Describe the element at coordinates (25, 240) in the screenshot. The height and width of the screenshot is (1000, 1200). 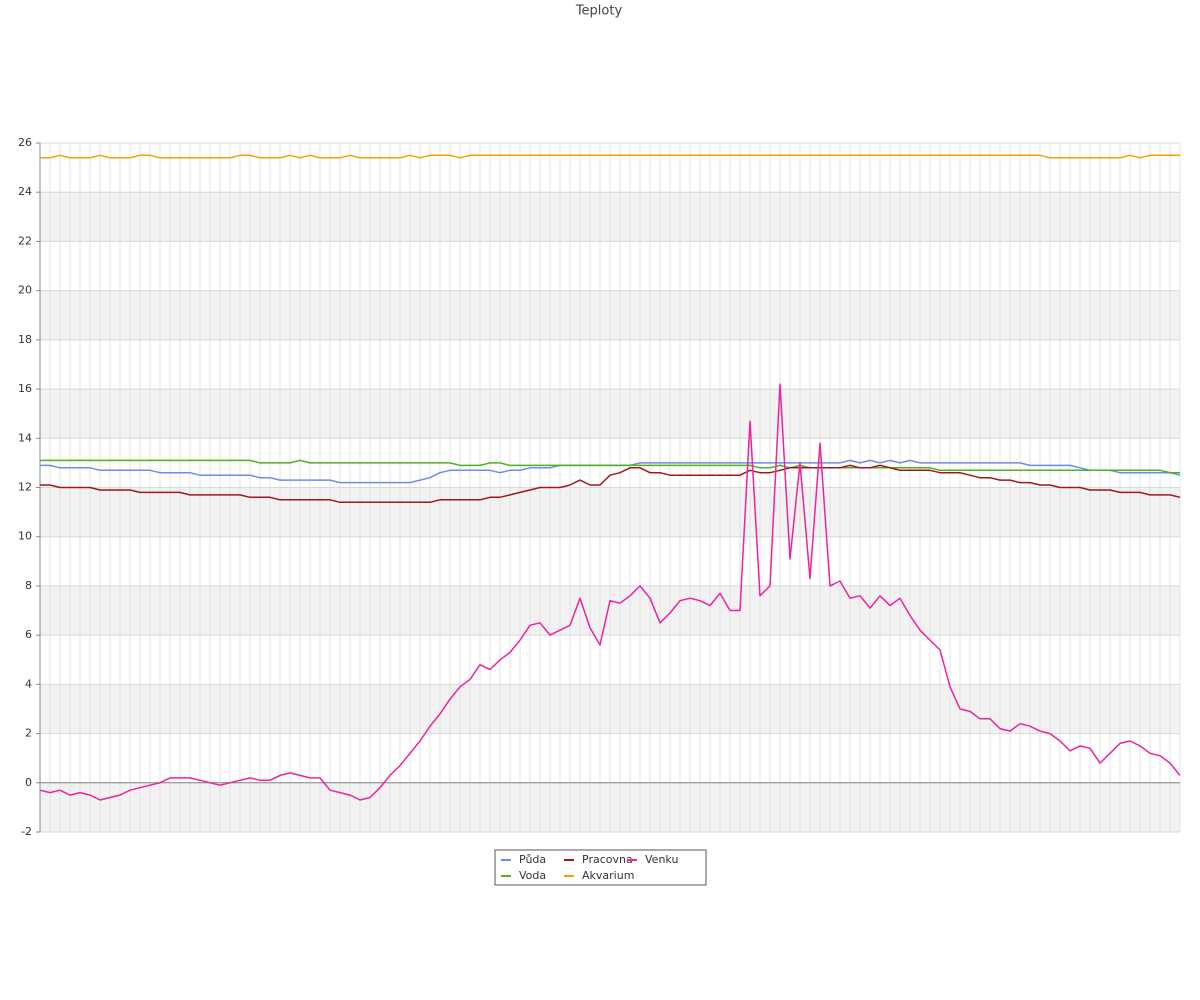
I see `y-tick-label: 22` at that location.